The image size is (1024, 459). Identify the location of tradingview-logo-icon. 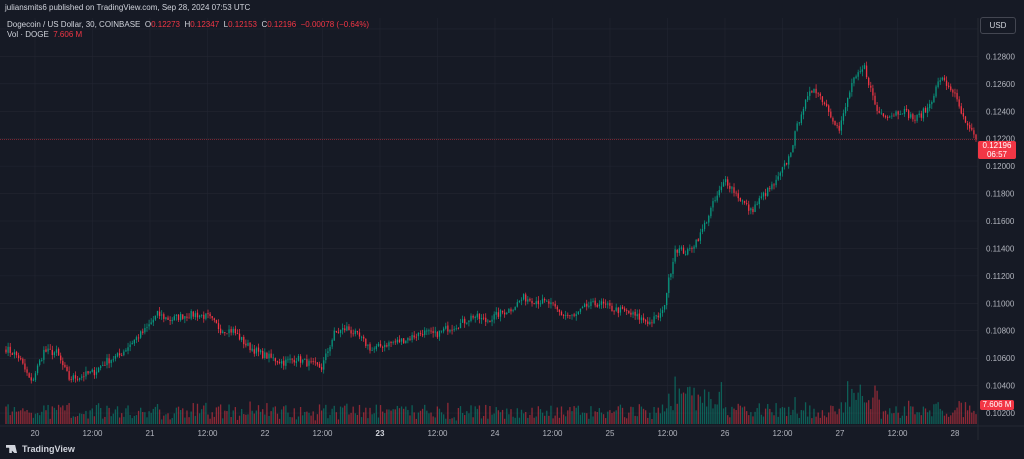
(12, 449).